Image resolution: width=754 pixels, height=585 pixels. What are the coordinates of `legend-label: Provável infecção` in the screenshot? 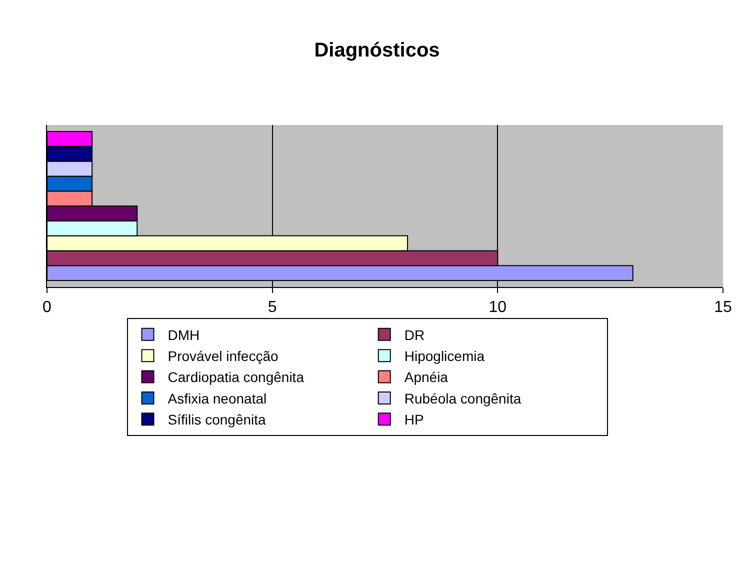 It's located at (223, 356).